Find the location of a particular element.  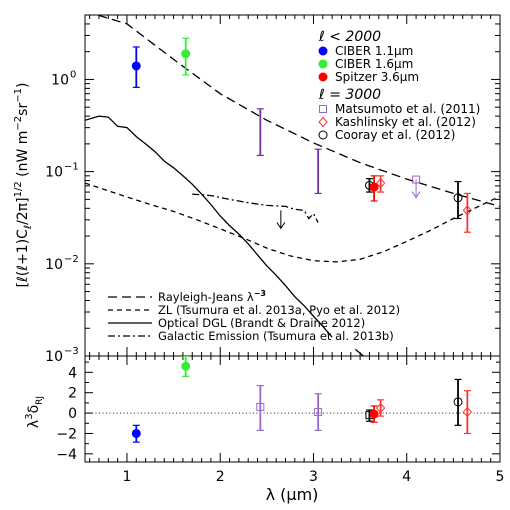

legend-entry-sup: −3 is located at coordinates (260, 293).